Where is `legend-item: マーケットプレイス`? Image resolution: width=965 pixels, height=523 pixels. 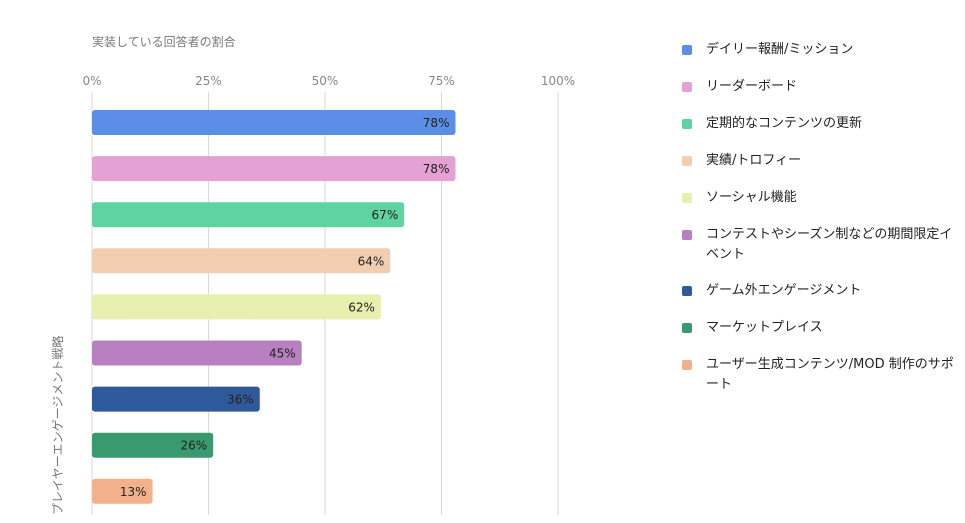
legend-item: マーケットプレイス is located at coordinates (819, 328).